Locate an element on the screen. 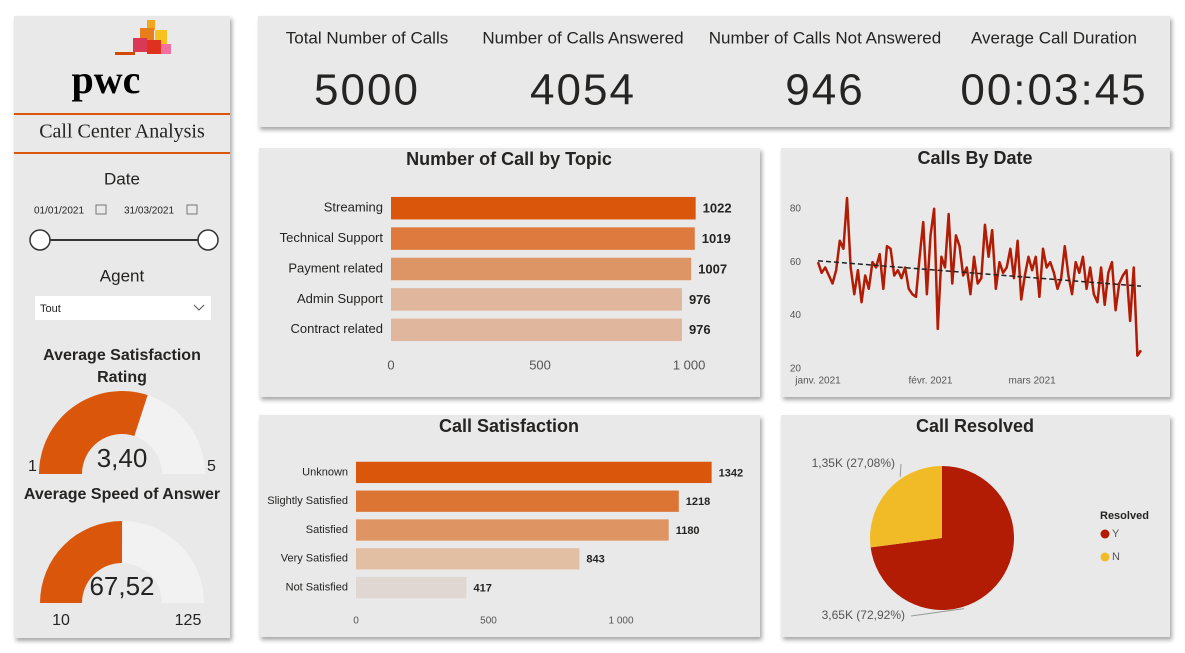 This screenshot has width=1185, height=653. y-tick-label: 80 is located at coordinates (796, 208).